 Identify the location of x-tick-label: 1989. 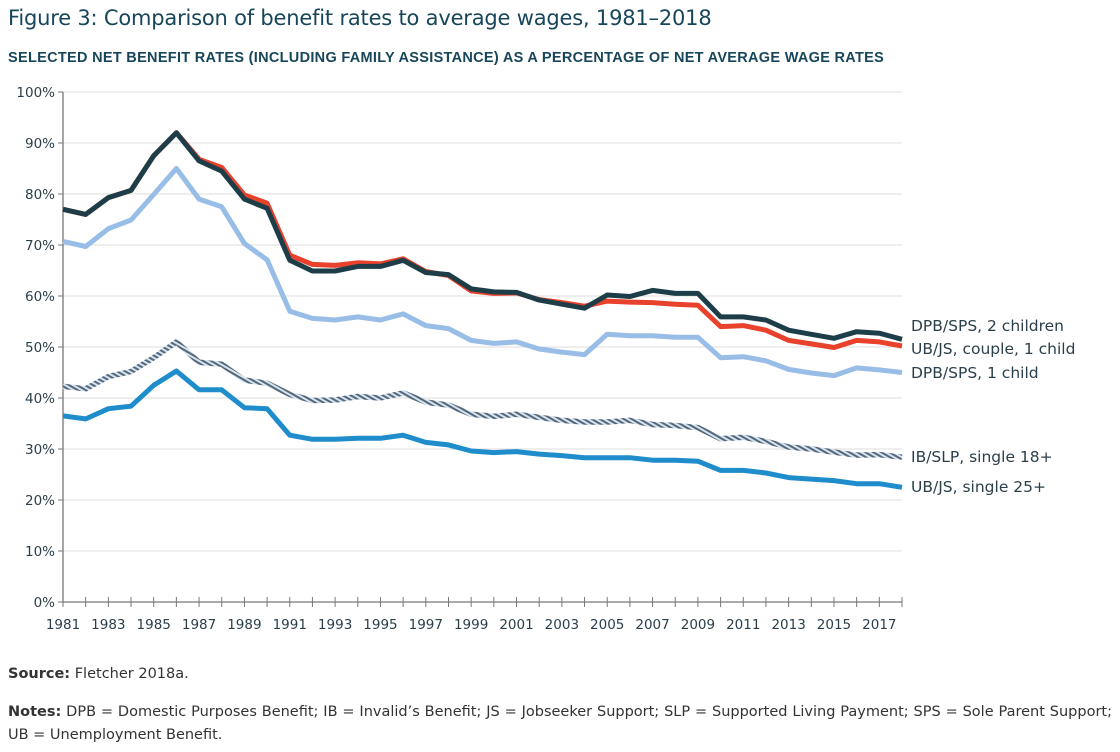
(244, 625).